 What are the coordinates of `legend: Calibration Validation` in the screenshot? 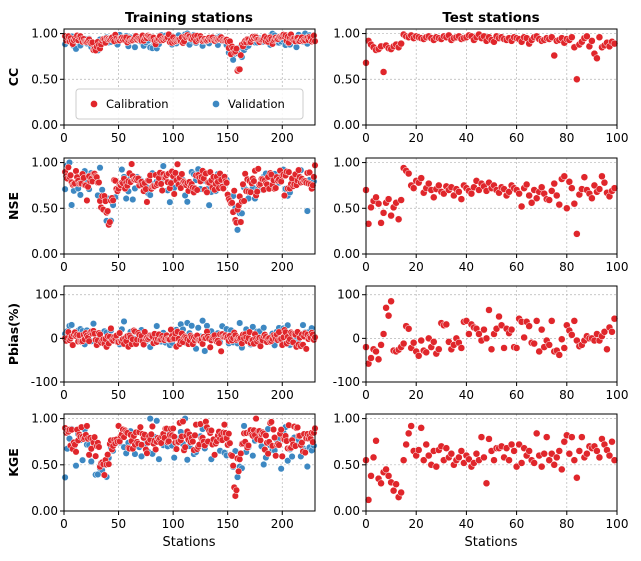 It's located at (189, 104).